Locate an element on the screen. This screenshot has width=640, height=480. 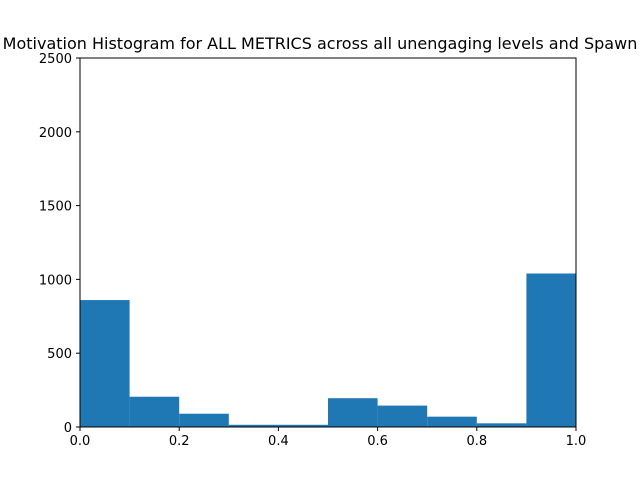
x-tick-label: 0.4 is located at coordinates (278, 441).